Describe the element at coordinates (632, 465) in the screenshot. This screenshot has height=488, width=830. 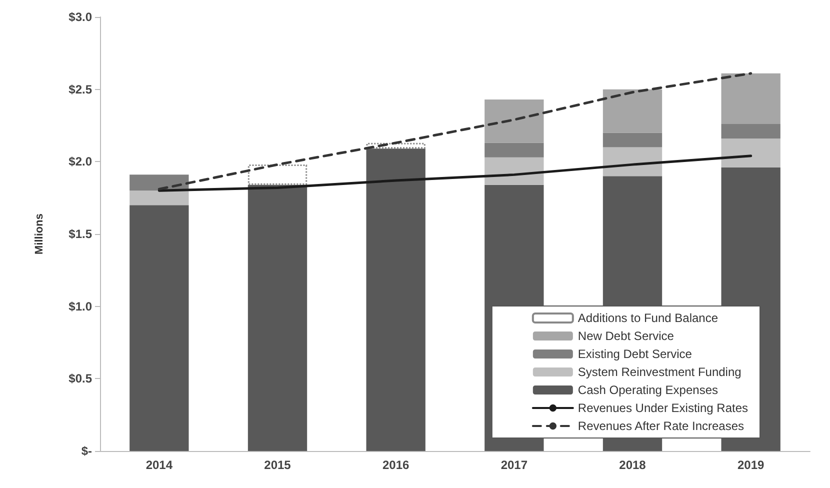
I see `x-tick-label: 2018` at that location.